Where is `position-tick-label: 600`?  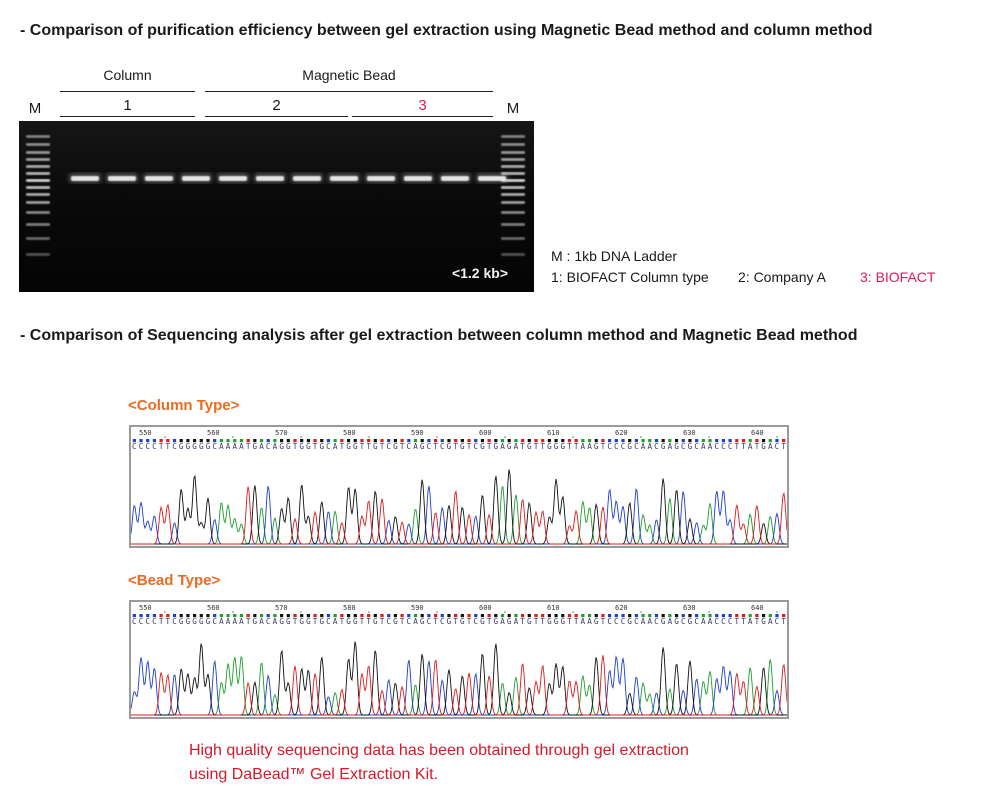
position-tick-label: 600 is located at coordinates (485, 433).